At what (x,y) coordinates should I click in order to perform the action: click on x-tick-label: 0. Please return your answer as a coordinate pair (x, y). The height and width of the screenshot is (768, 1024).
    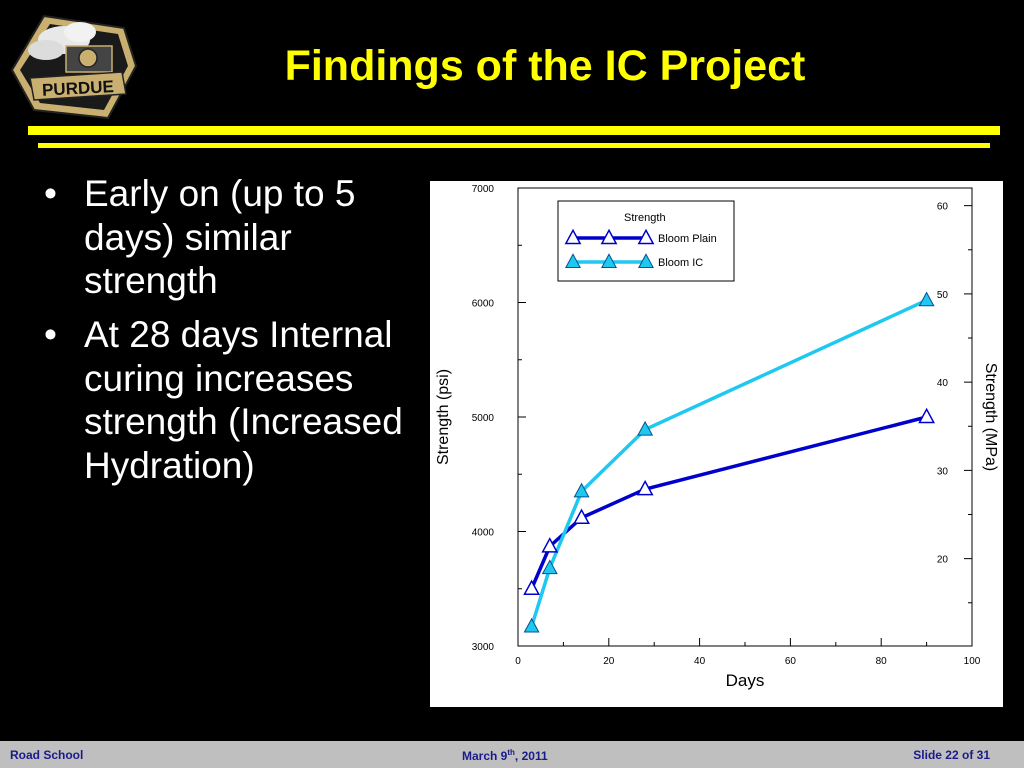
    Looking at the image, I should click on (518, 661).